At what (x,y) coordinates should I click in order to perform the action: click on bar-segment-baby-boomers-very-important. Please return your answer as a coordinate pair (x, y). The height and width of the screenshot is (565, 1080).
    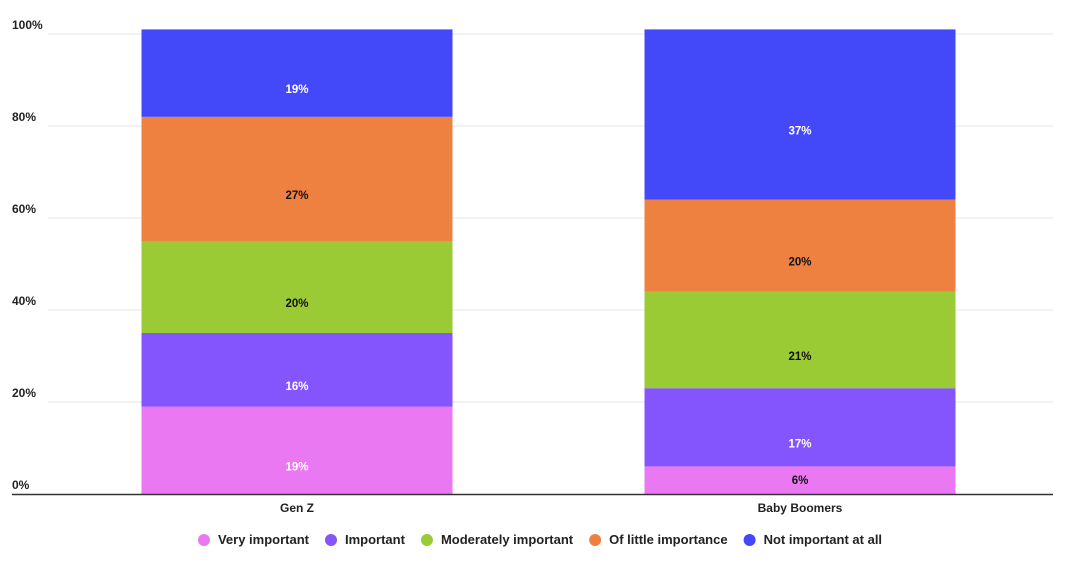
    Looking at the image, I should click on (800, 480).